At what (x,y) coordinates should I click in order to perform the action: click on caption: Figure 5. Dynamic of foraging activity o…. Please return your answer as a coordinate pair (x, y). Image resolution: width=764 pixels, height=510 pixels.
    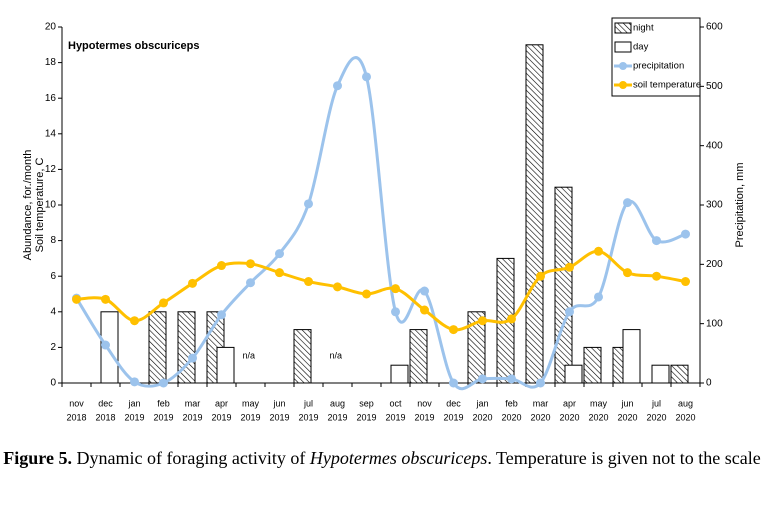
    Looking at the image, I should click on (382, 458).